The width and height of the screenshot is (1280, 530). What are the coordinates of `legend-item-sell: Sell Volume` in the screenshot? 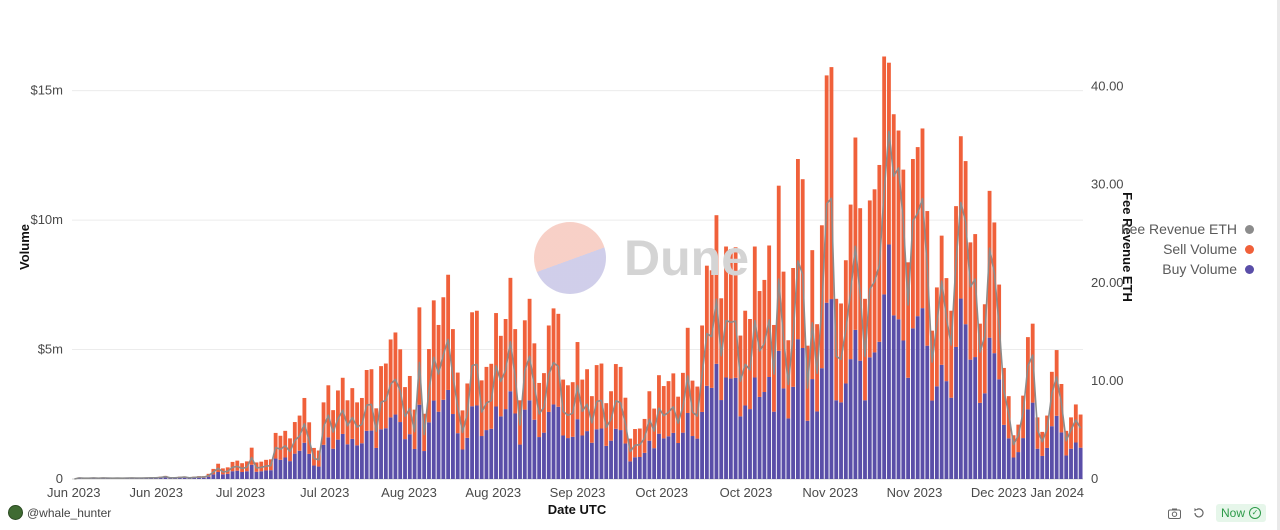 It's located at (1187, 249).